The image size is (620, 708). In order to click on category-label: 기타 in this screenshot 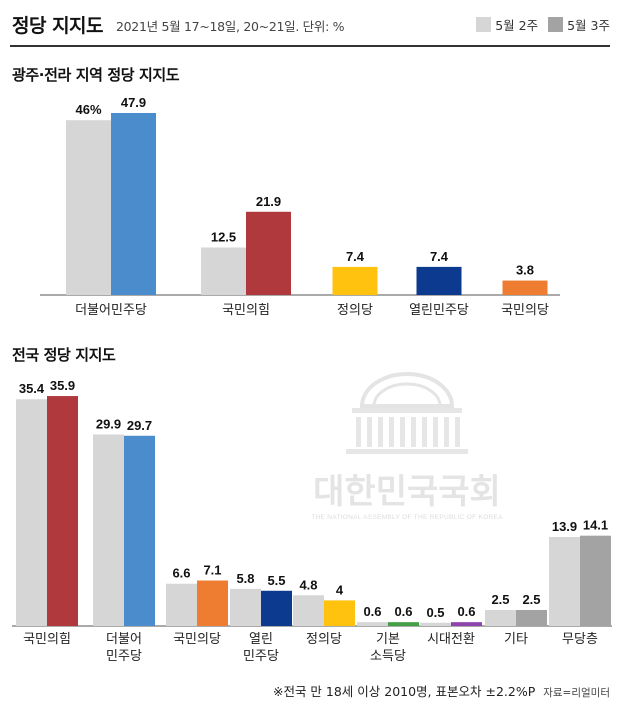, I will do `click(516, 639)`.